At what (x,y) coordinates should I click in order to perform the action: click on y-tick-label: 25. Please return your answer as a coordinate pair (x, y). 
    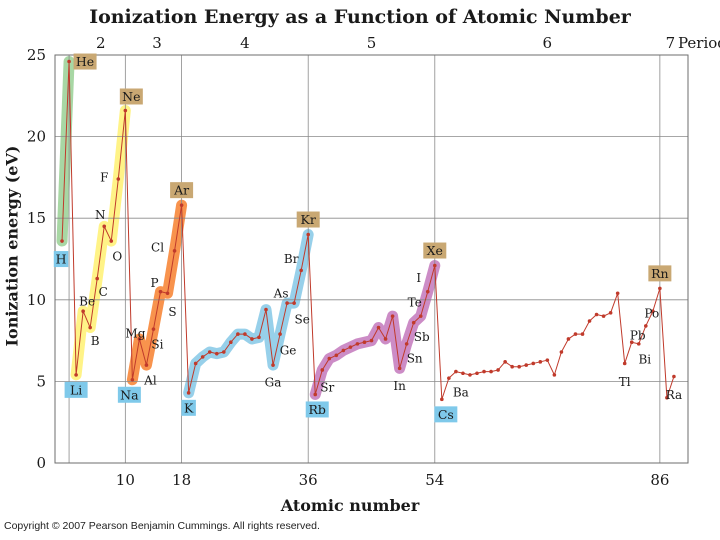
    Looking at the image, I should click on (36, 55).